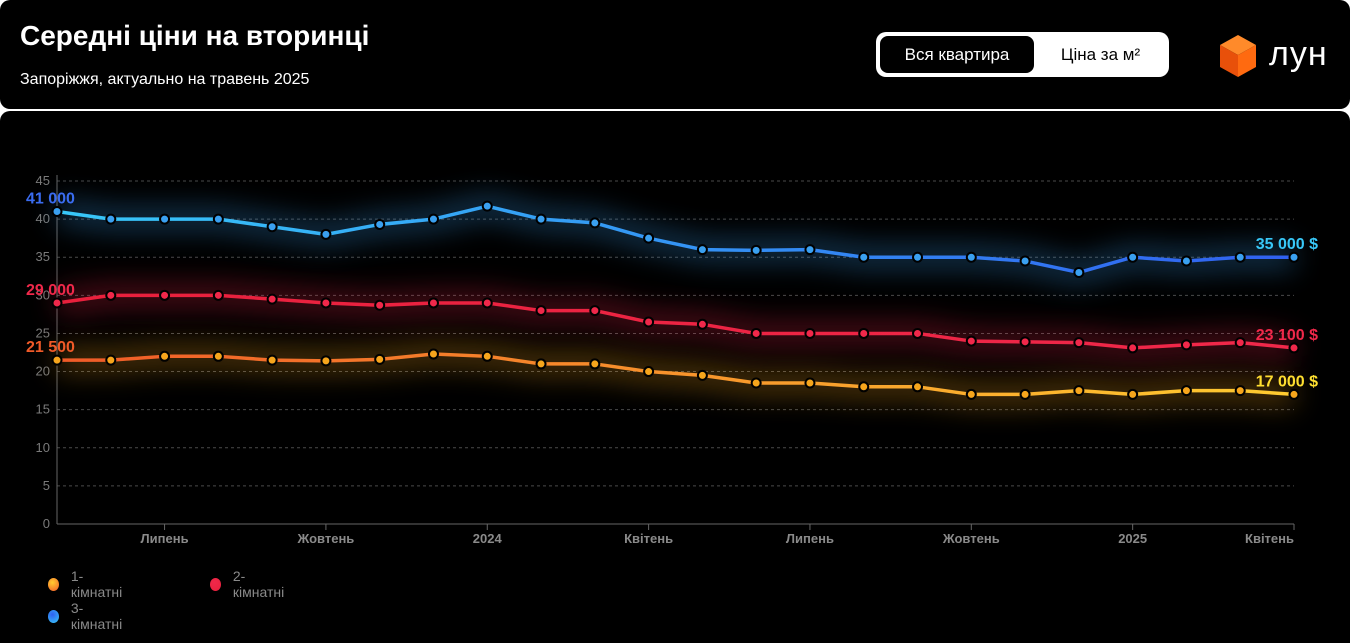  Describe the element at coordinates (1287, 244) in the screenshot. I see `end-value-label: 35 000 $` at that location.